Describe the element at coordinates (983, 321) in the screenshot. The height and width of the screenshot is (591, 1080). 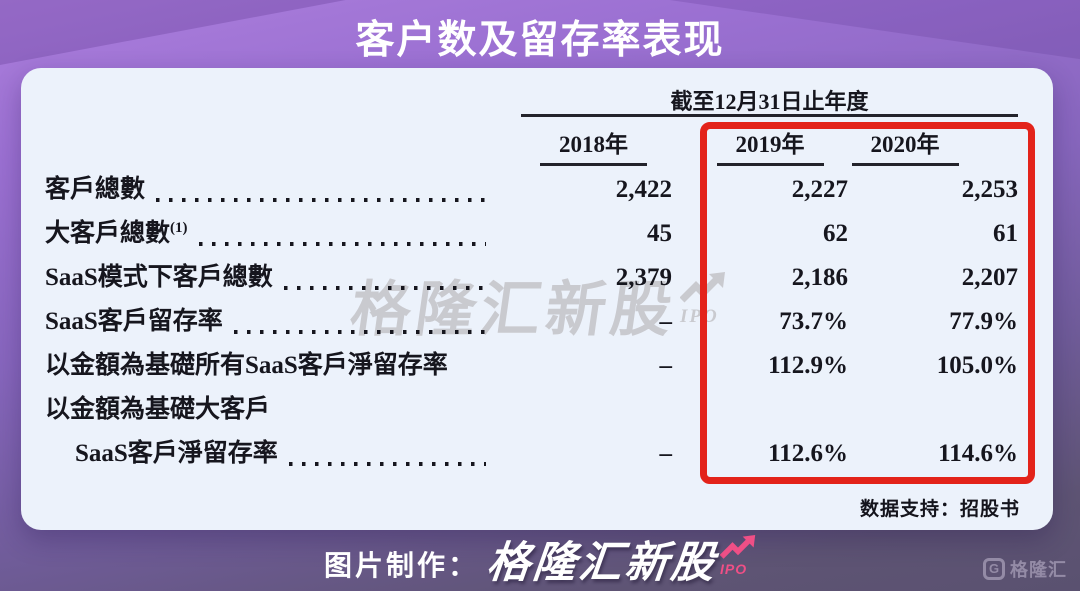
I see `value-2020: 77.9%` at that location.